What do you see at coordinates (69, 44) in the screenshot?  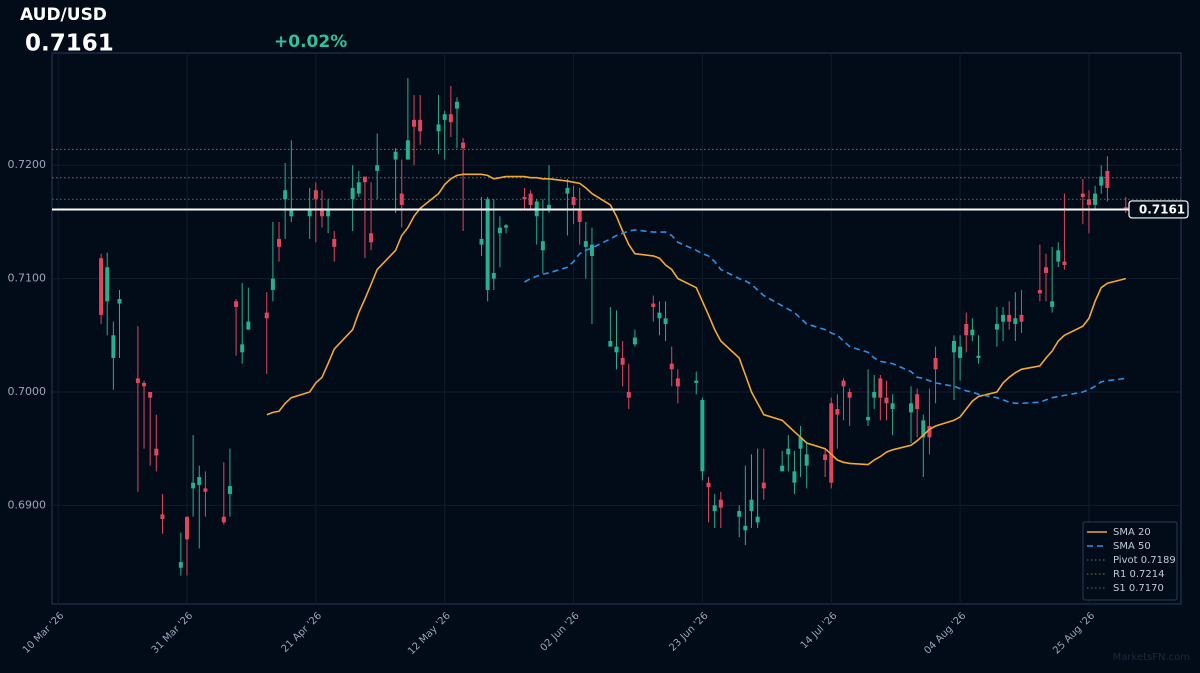 I see `last-price: 0.7161` at bounding box center [69, 44].